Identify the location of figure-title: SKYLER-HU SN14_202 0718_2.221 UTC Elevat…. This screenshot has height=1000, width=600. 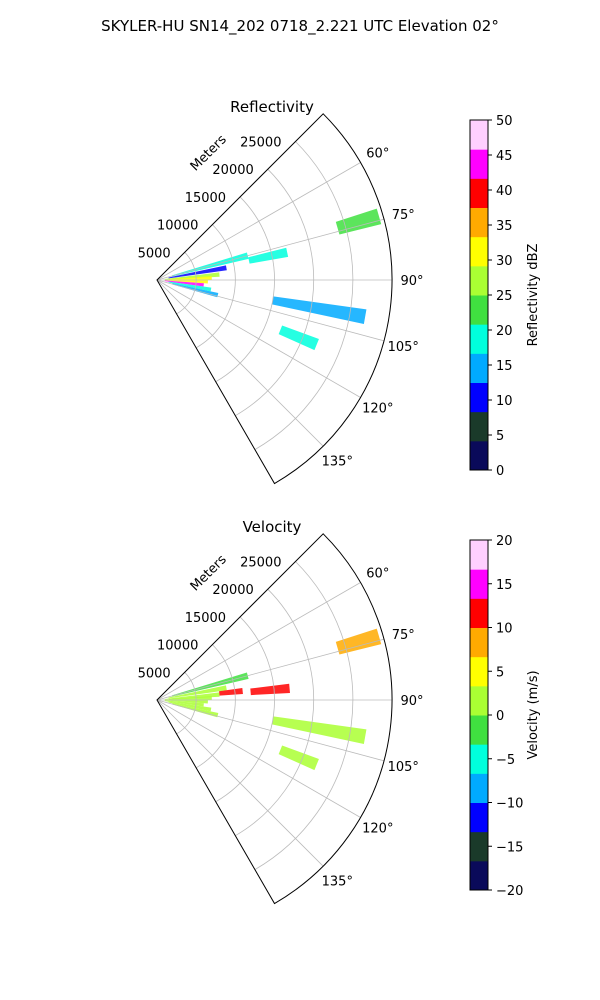
(300, 26).